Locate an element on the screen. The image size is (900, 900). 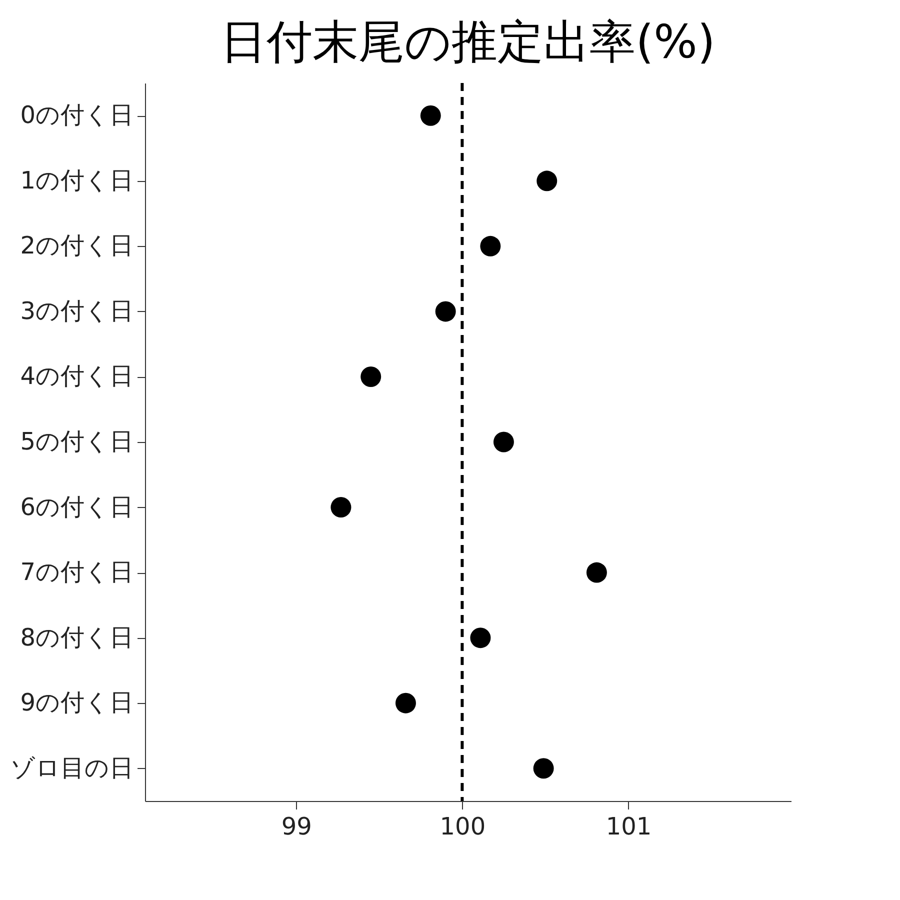
x-tick-label: 101 is located at coordinates (629, 826).